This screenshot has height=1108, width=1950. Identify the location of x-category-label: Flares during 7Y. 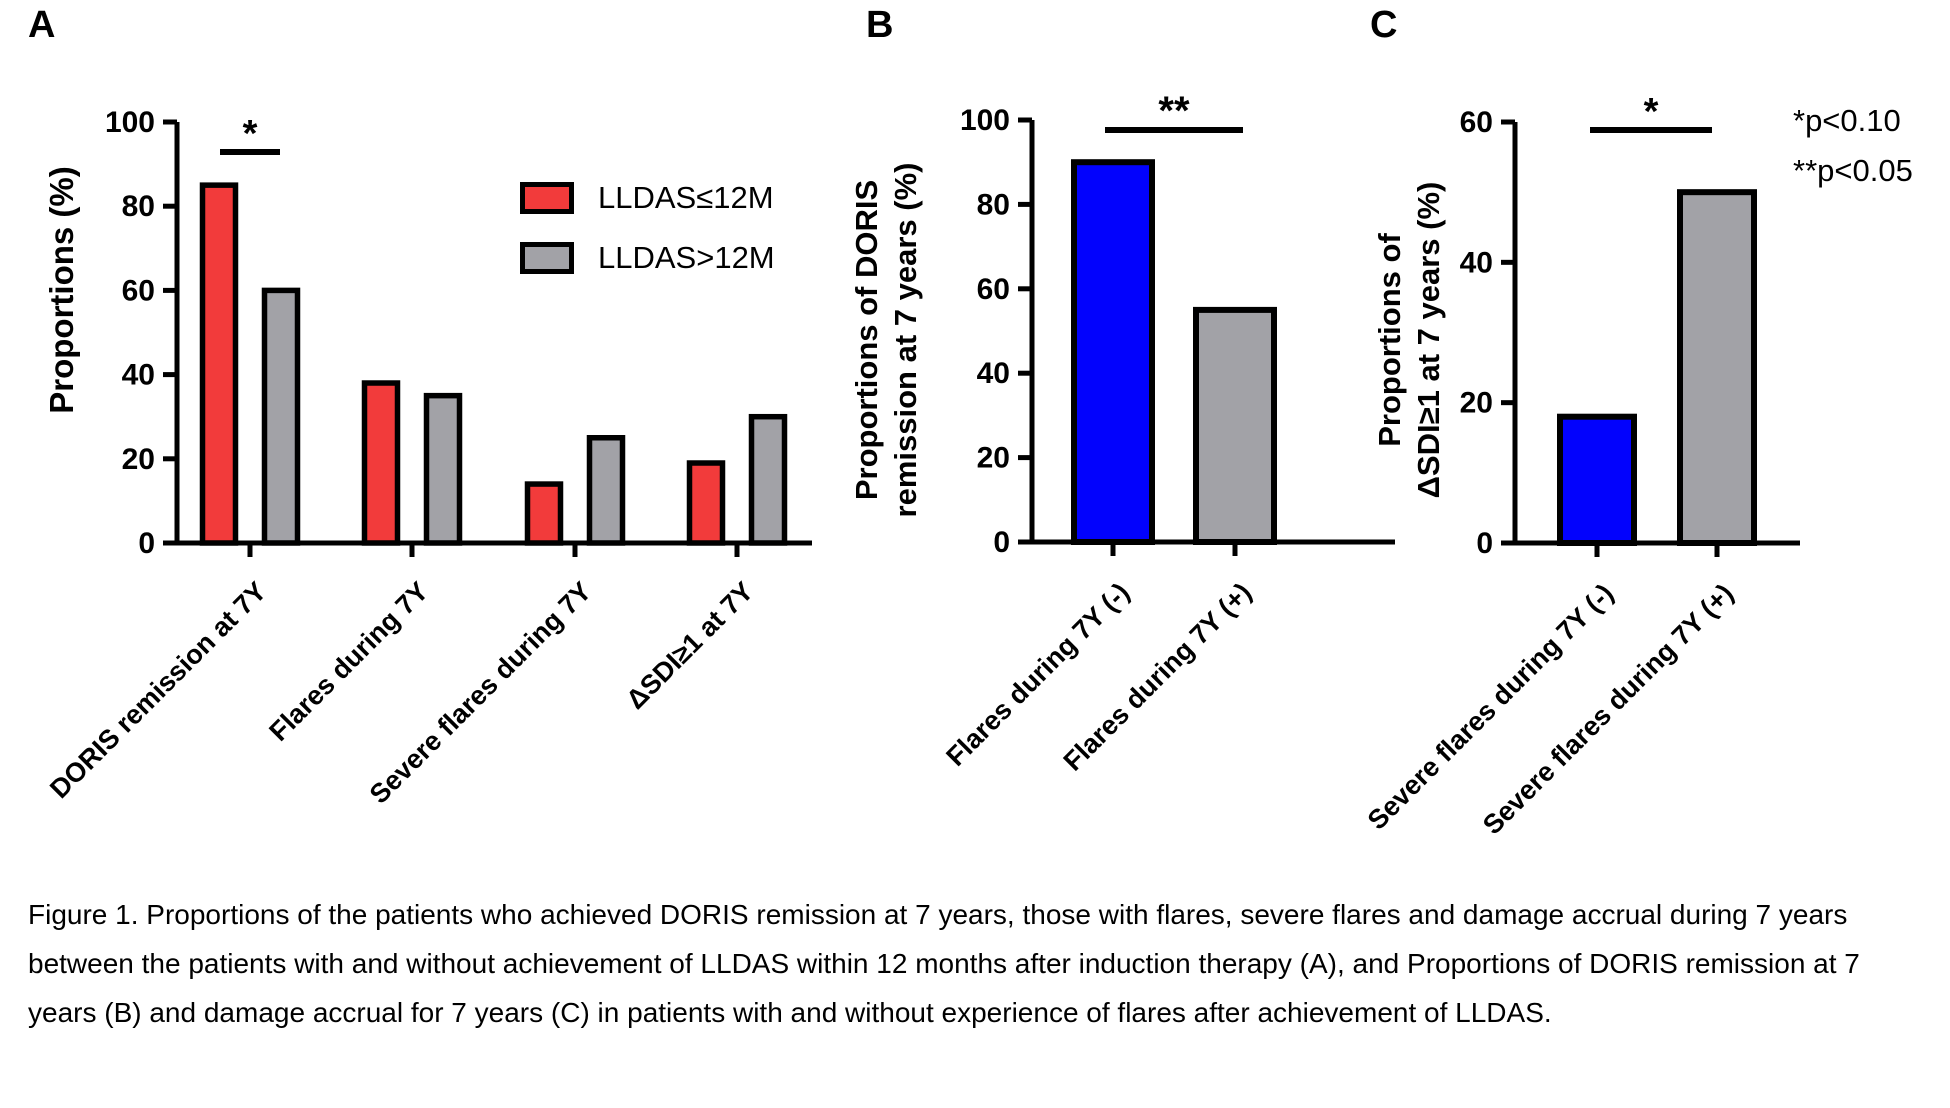
(348, 661).